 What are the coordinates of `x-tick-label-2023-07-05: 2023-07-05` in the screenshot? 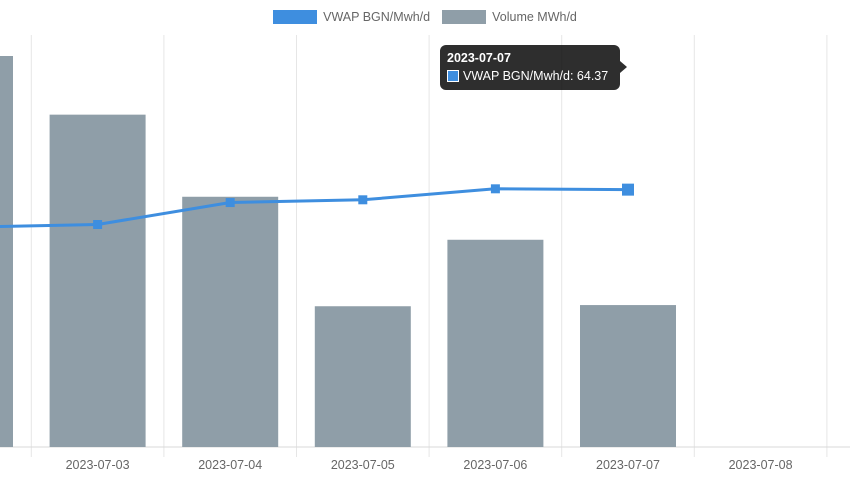 It's located at (363, 465).